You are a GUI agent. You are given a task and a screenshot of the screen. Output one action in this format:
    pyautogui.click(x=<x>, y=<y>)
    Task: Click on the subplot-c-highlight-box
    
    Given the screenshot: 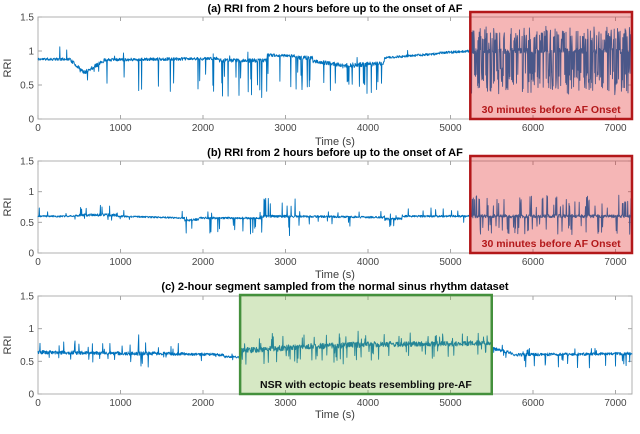 What is the action you would take?
    pyautogui.click(x=365, y=344)
    